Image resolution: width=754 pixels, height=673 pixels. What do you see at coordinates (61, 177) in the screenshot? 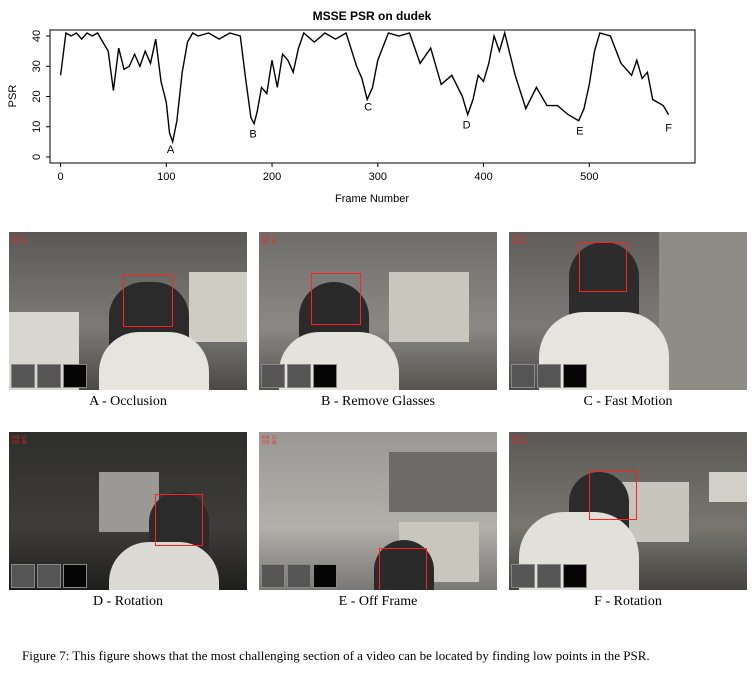
I see `x-tick-label: 0` at bounding box center [61, 177].